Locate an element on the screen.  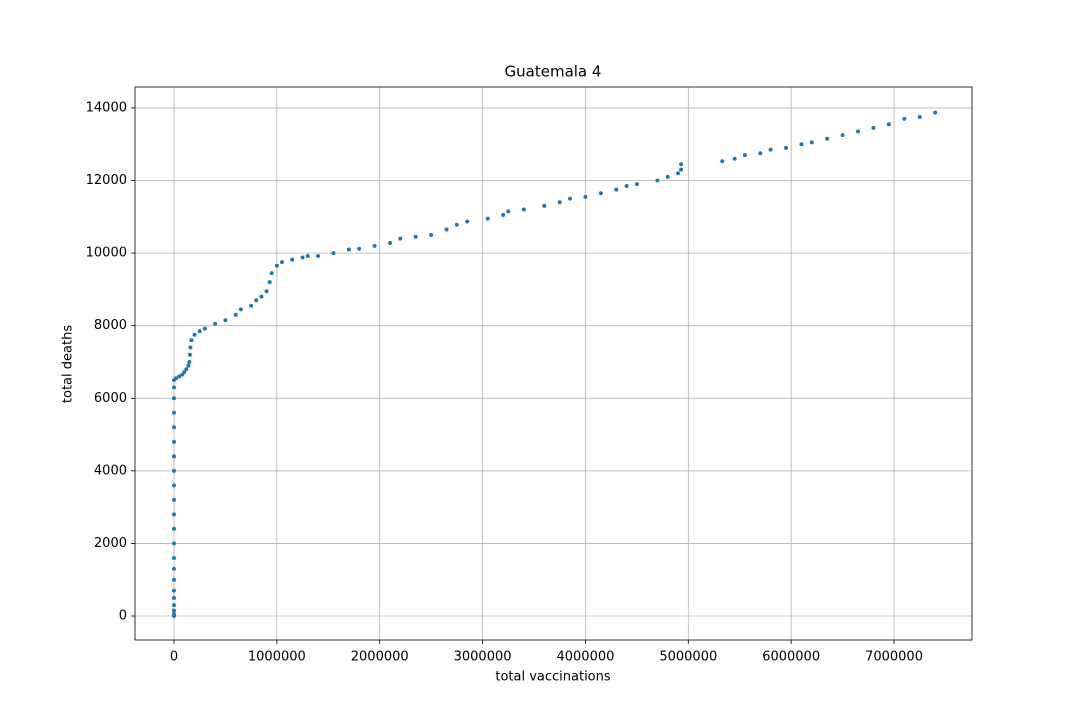
y-tick-label: 2000 is located at coordinates (110, 543).